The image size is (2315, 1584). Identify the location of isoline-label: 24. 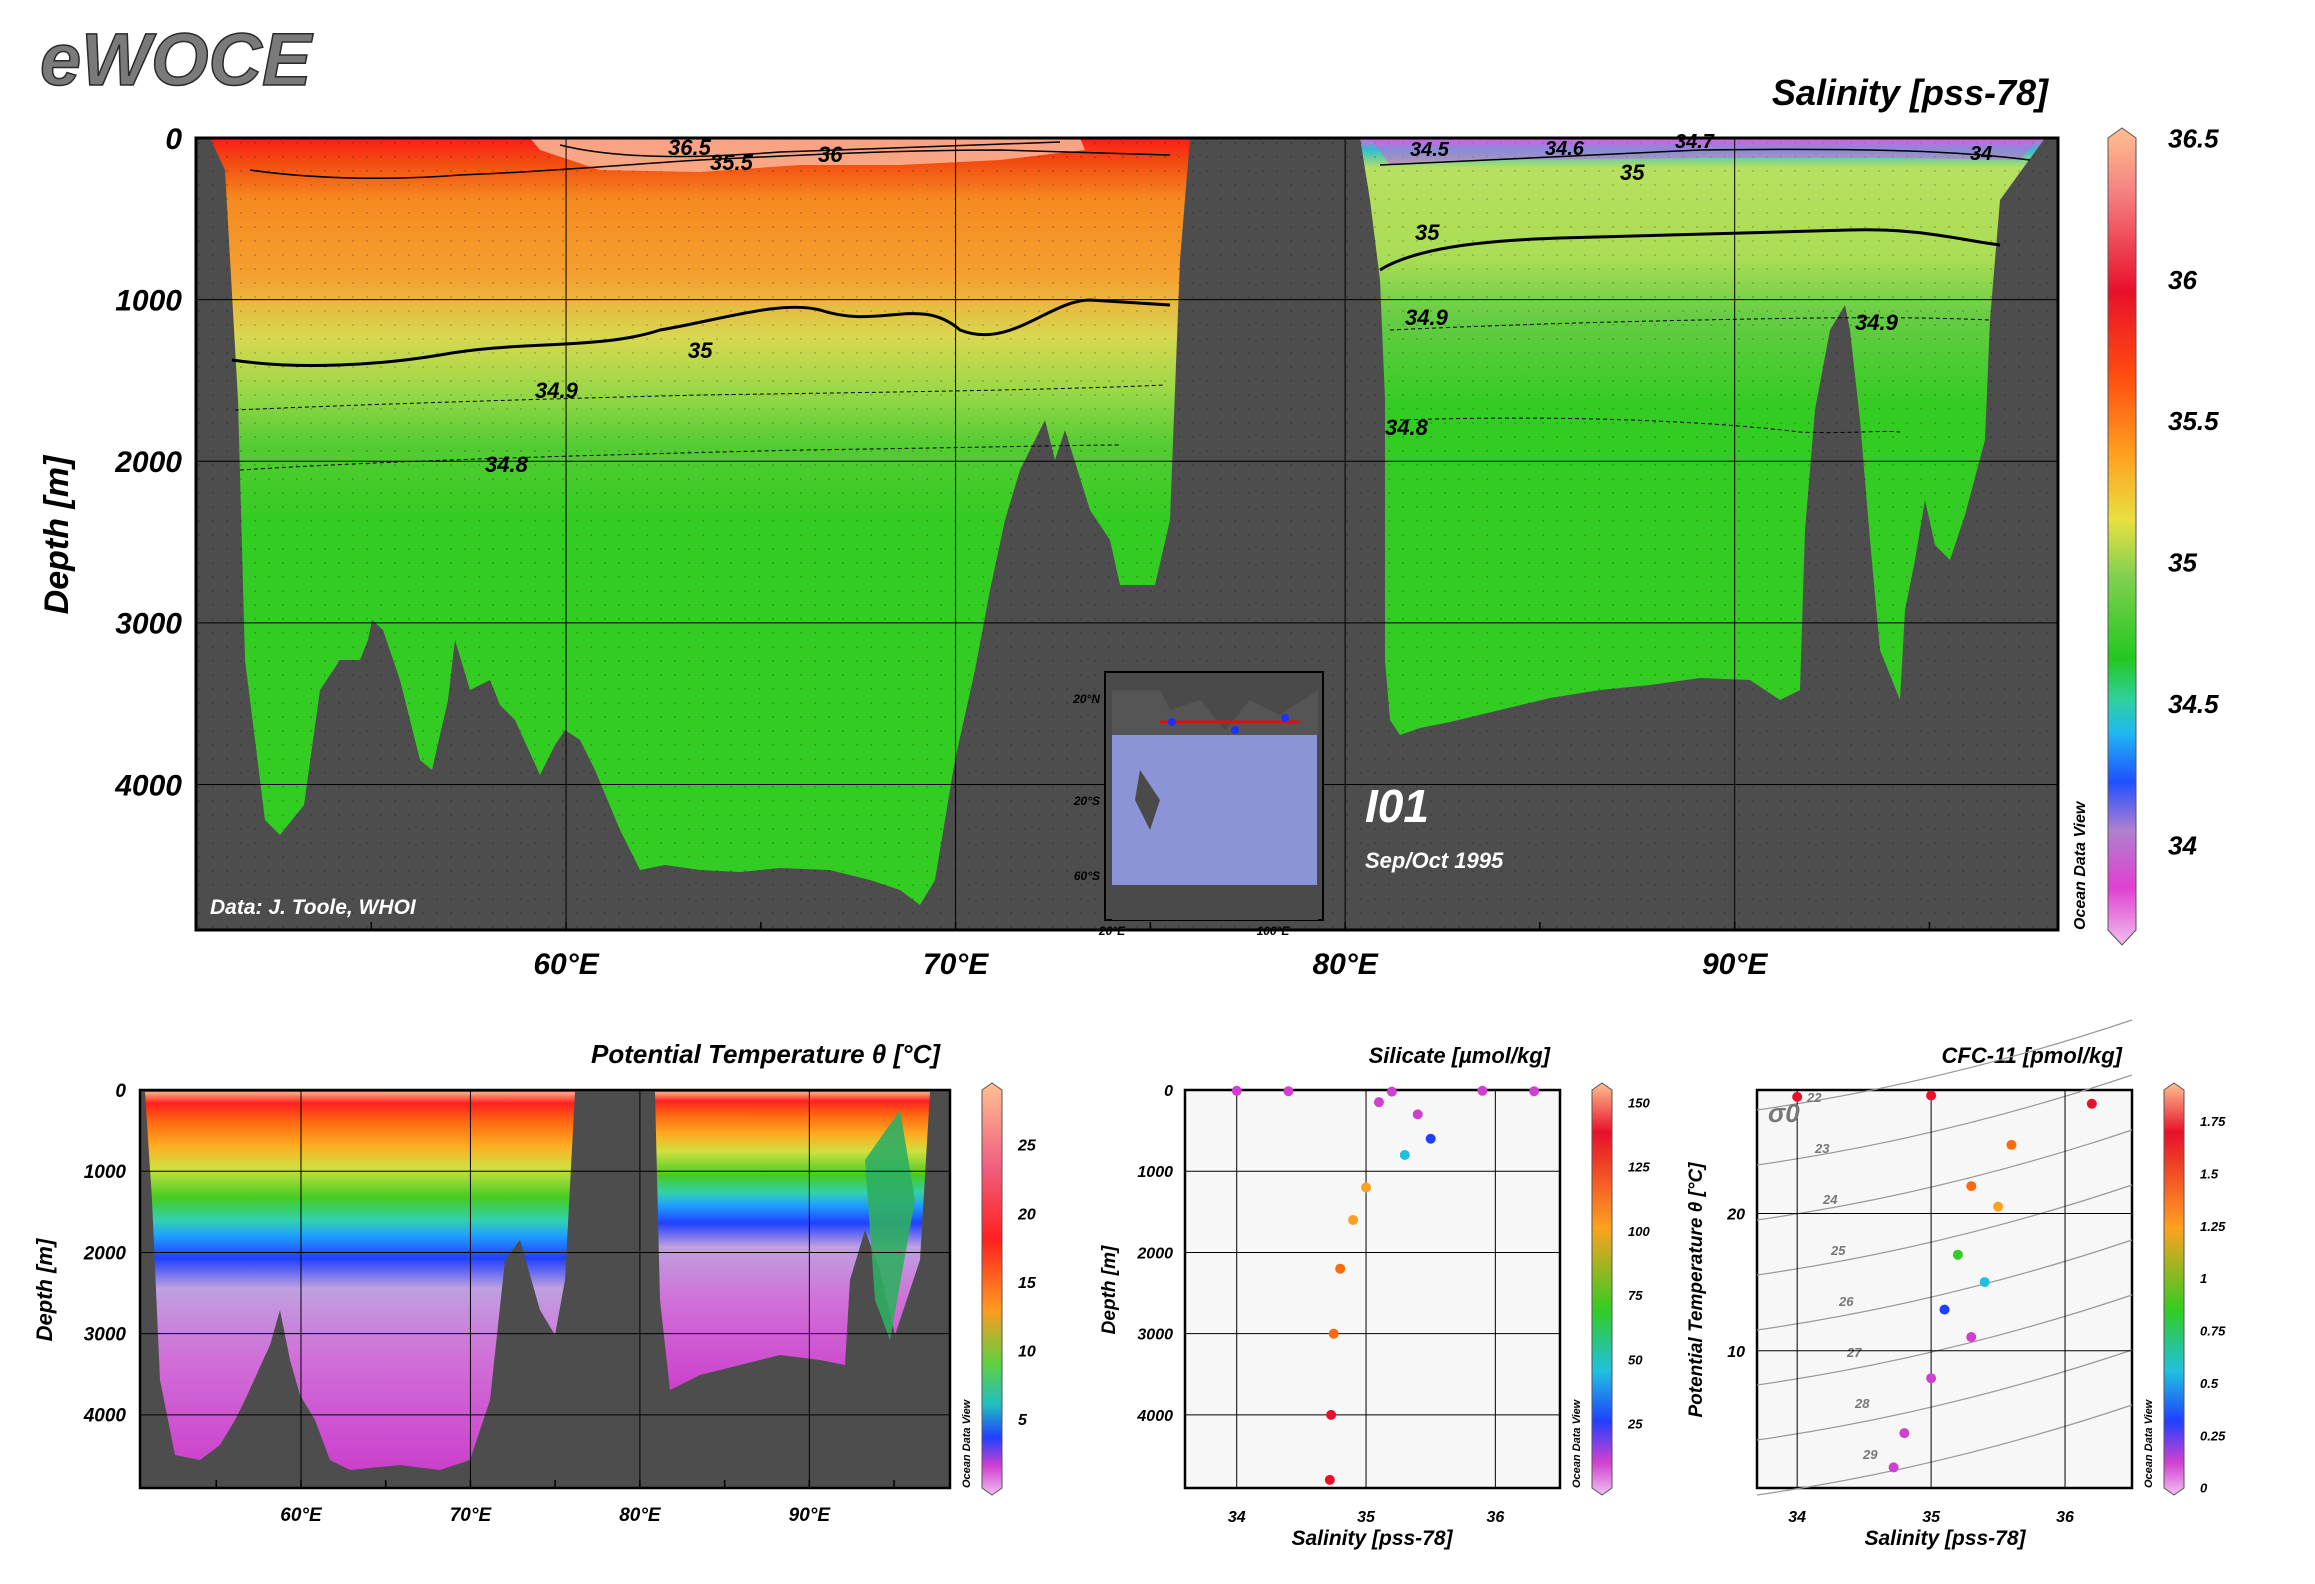
(1830, 1199).